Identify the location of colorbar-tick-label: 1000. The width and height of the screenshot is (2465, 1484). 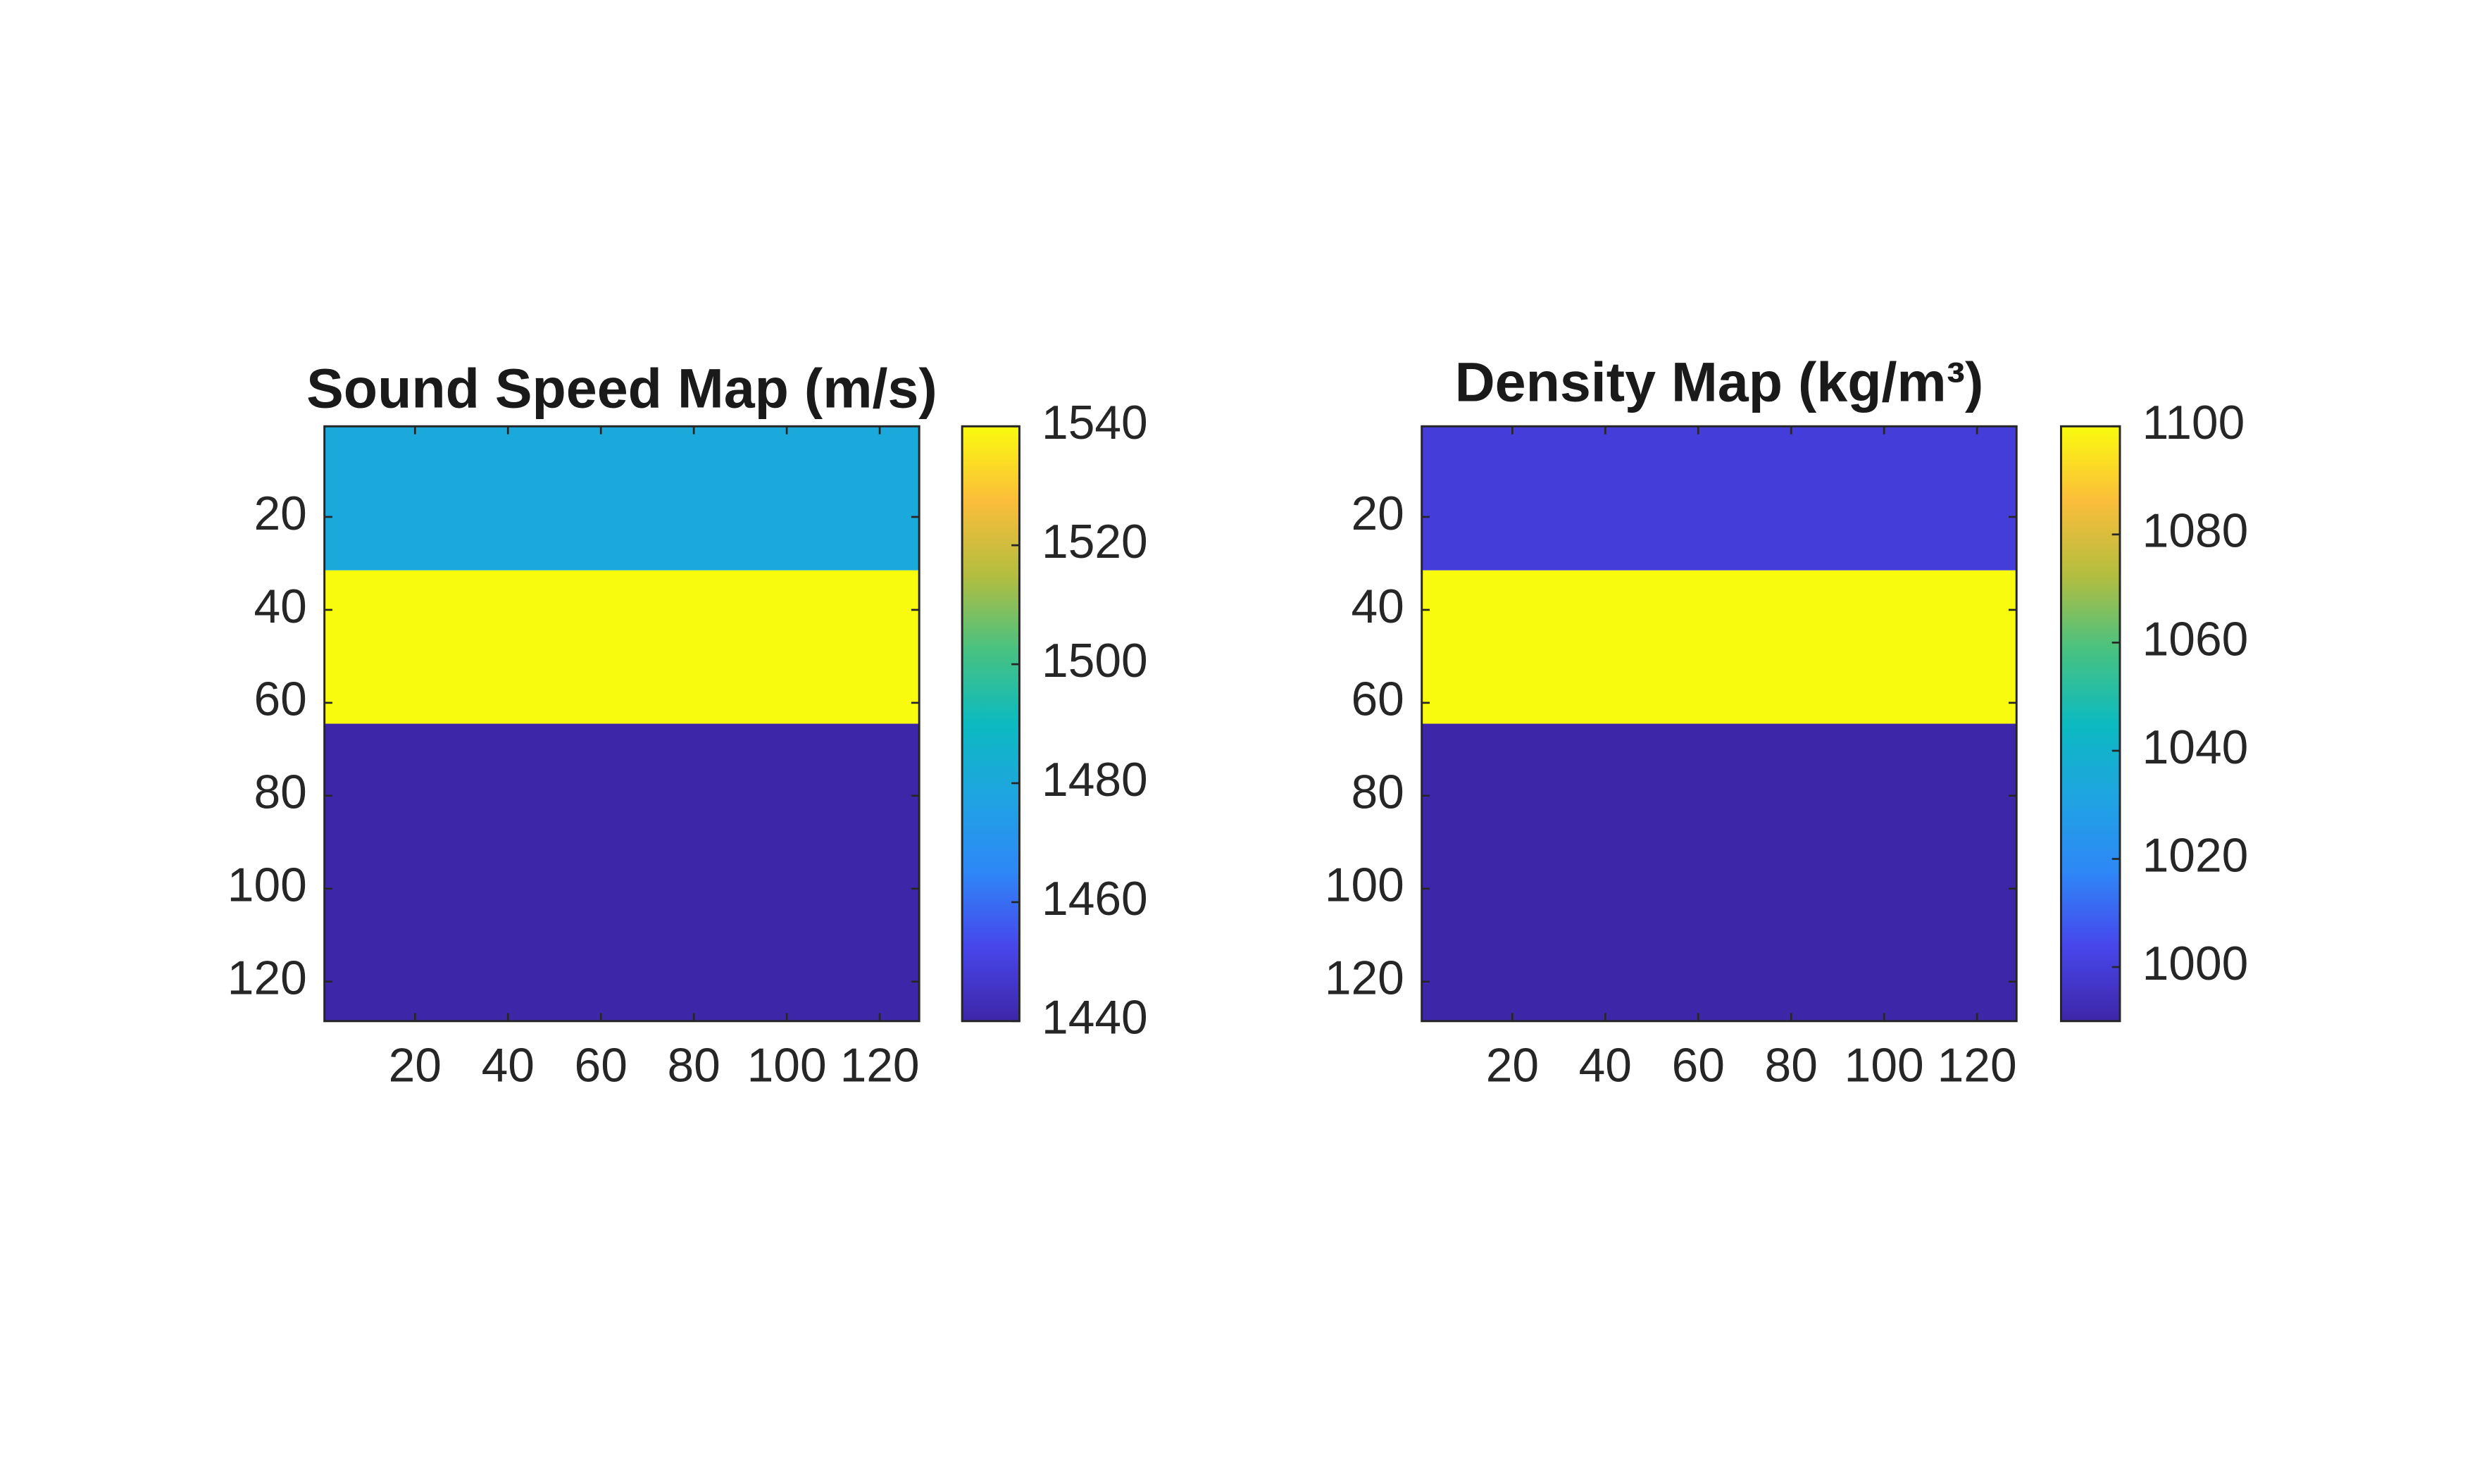
(2195, 963).